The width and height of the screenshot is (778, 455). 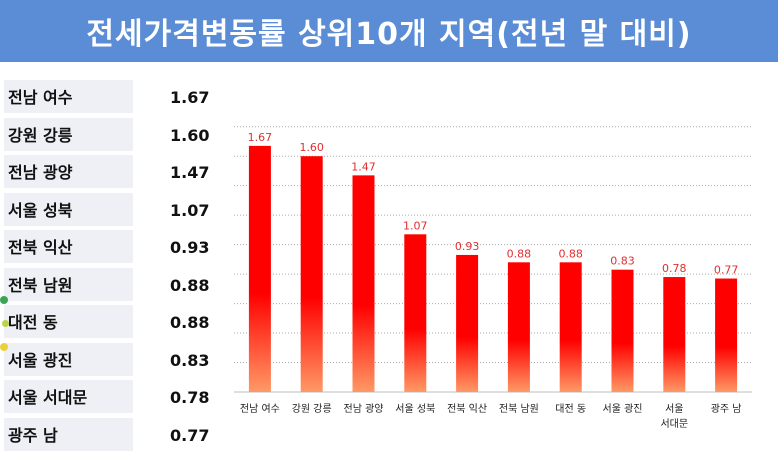 I want to click on region-value: 0.77, so click(x=190, y=435).